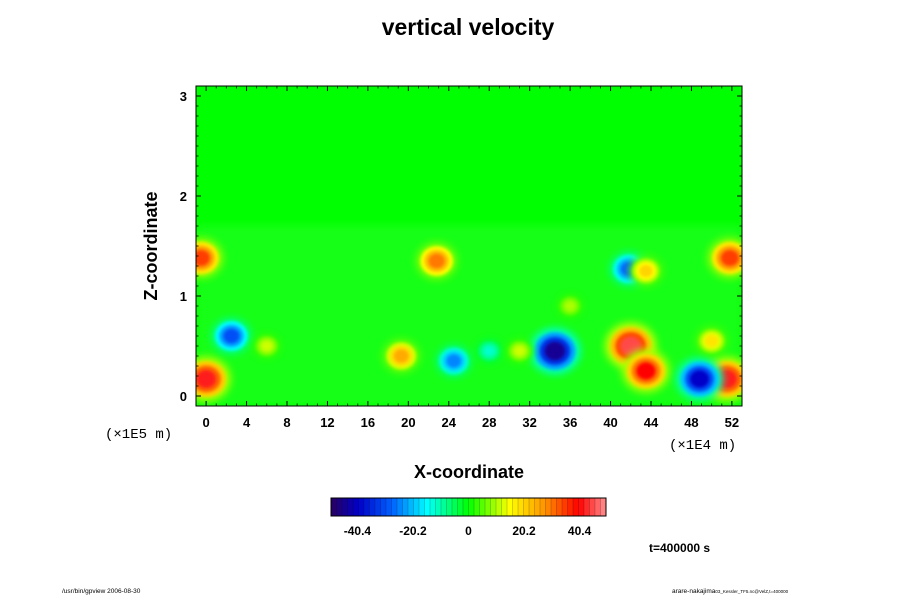  What do you see at coordinates (205, 422) in the screenshot?
I see `x-tick-label: 0` at bounding box center [205, 422].